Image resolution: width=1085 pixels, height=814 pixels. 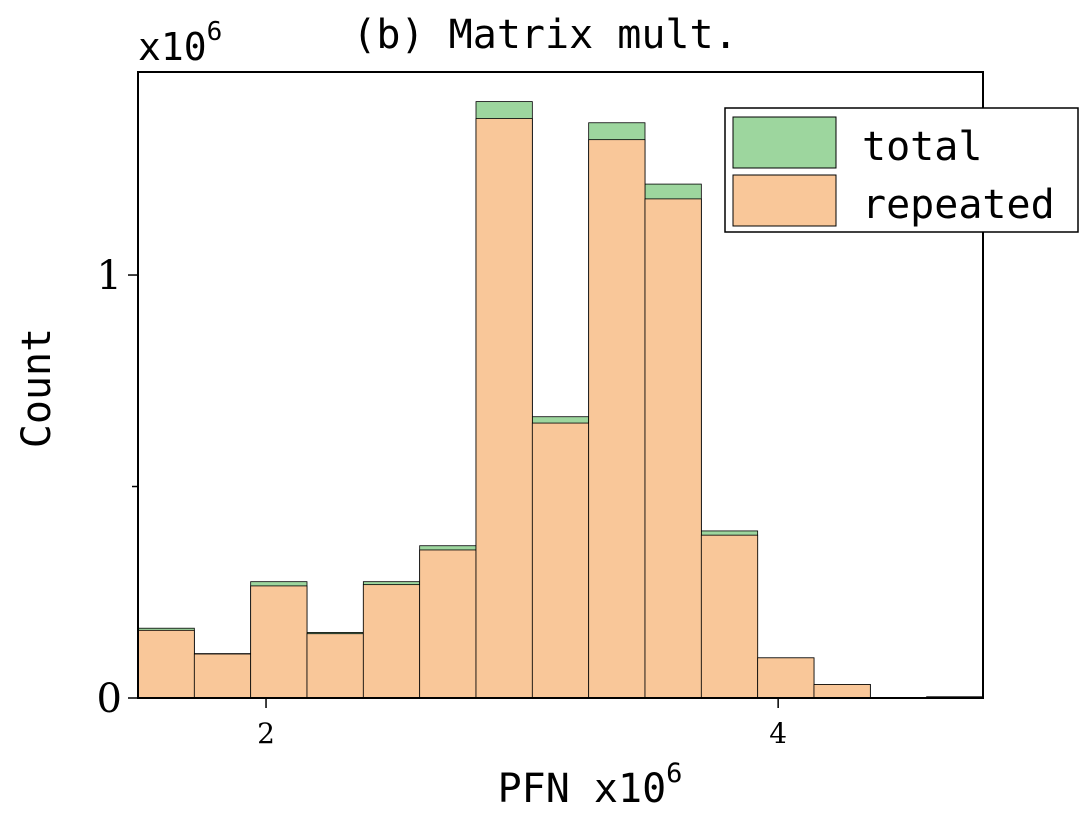 I want to click on x-tick-label-1: 4, so click(x=778, y=733).